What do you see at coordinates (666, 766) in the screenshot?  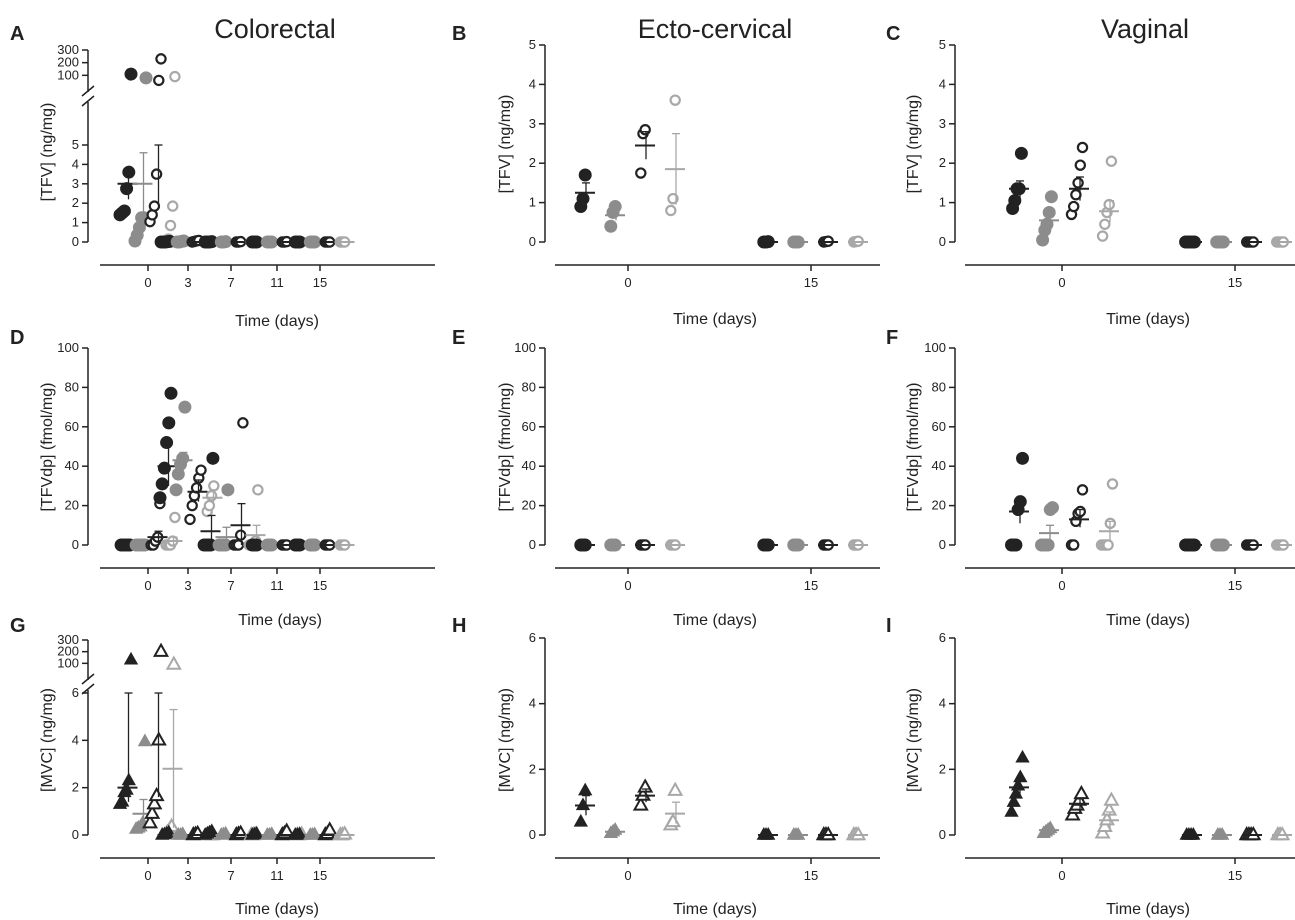 I see `panel-h: H [MVC] (ng/mg) Time (days) 0 2 4 6 0 15` at bounding box center [666, 766].